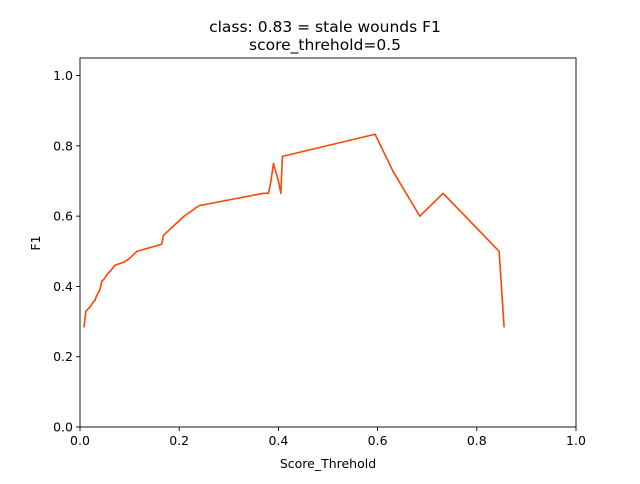  What do you see at coordinates (63, 75) in the screenshot?
I see `y-tick-label: 1.0` at bounding box center [63, 75].